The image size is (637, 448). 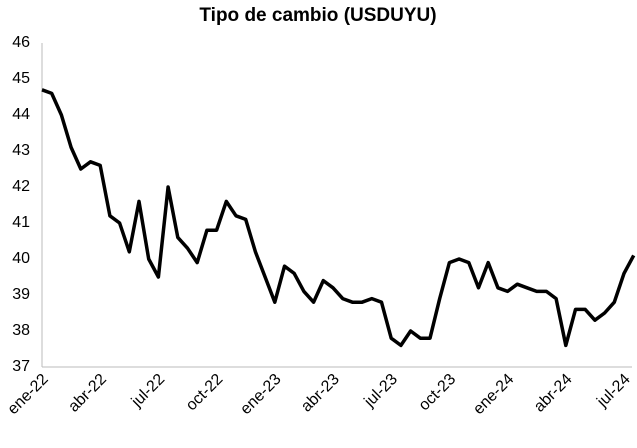 What do you see at coordinates (320, 393) in the screenshot?
I see `x-tick-label: abr-23` at bounding box center [320, 393].